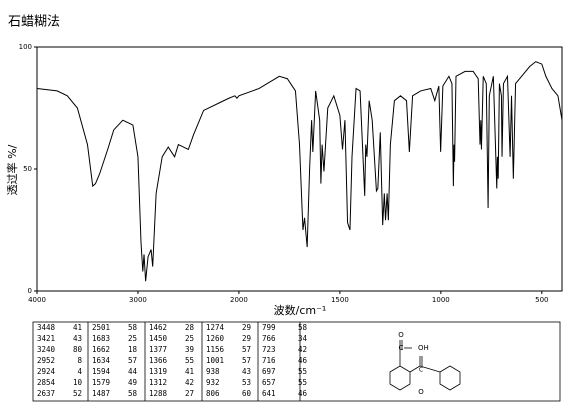 The image size is (570, 413). I want to click on x-tick-label: 3000, so click(138, 300).